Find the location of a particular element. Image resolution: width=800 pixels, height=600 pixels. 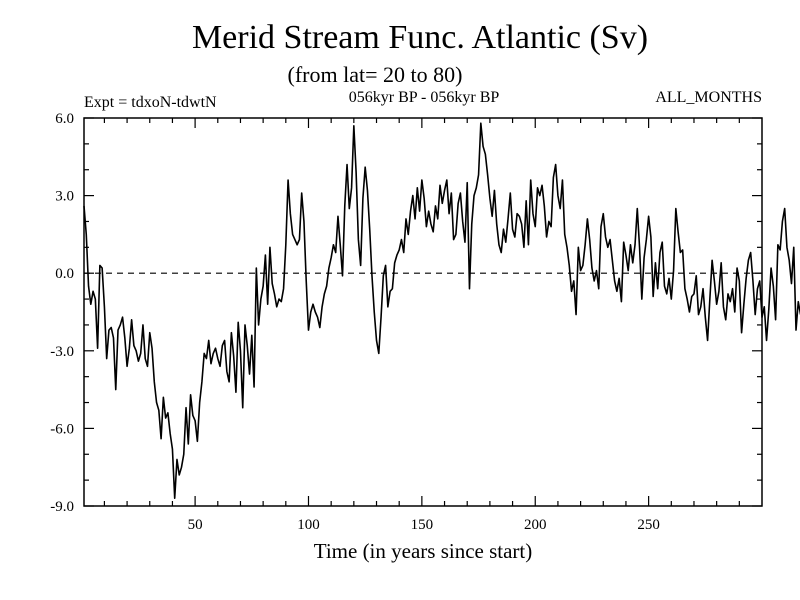

x-tick-label: 50 is located at coordinates (195, 525).